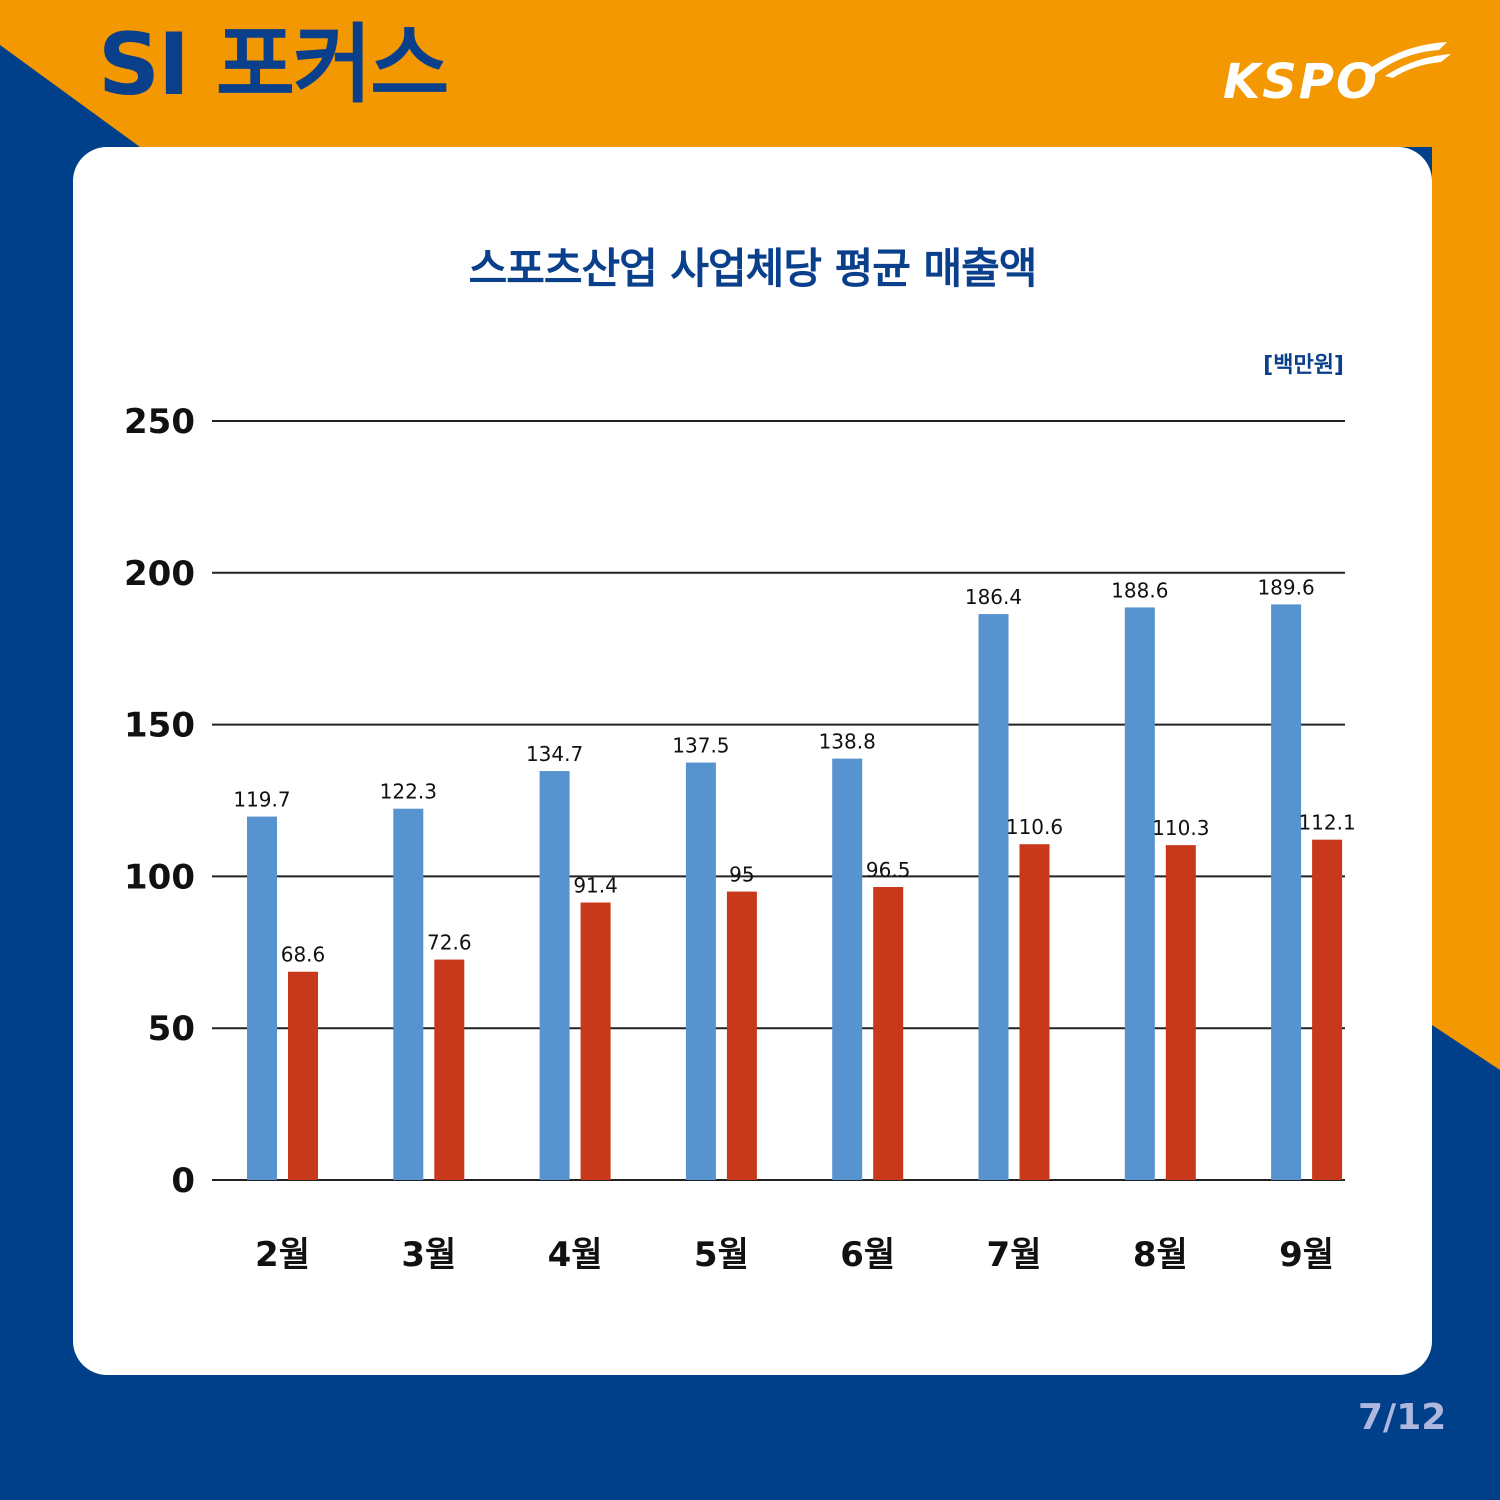 This screenshot has width=1500, height=1500. I want to click on data-label: 134.7, so click(554, 754).